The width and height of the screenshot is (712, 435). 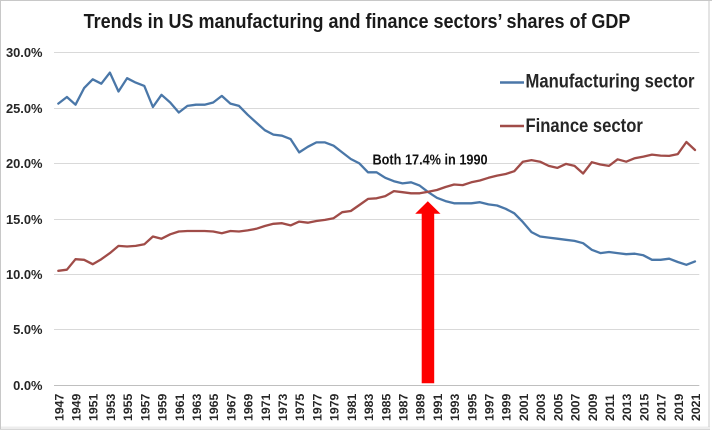 What do you see at coordinates (28, 329) in the screenshot?
I see `svg-text: 5.0%` at bounding box center [28, 329].